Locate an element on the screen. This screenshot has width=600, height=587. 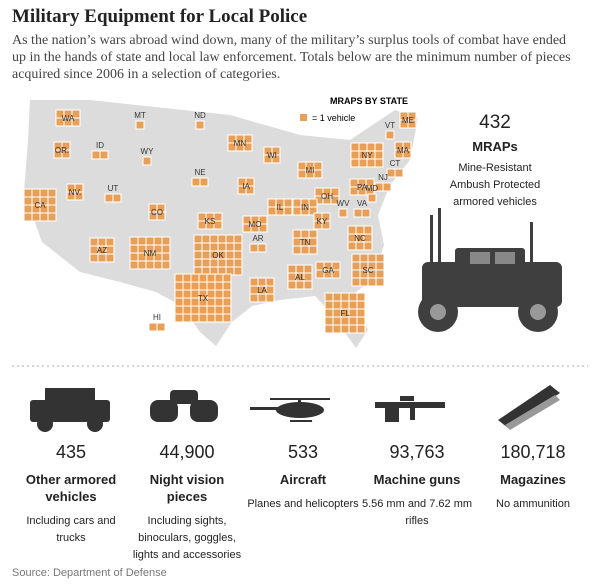
state-label: VT is located at coordinates (390, 125).